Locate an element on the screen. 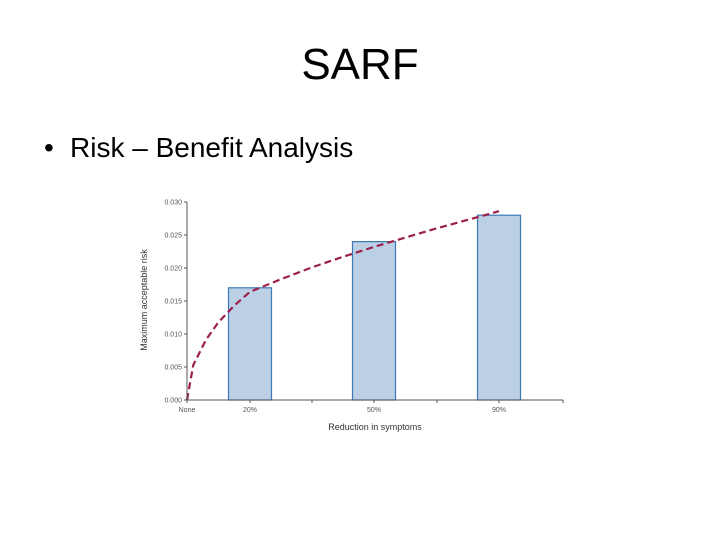  y-tick-label: 0.030 is located at coordinates (173, 203).